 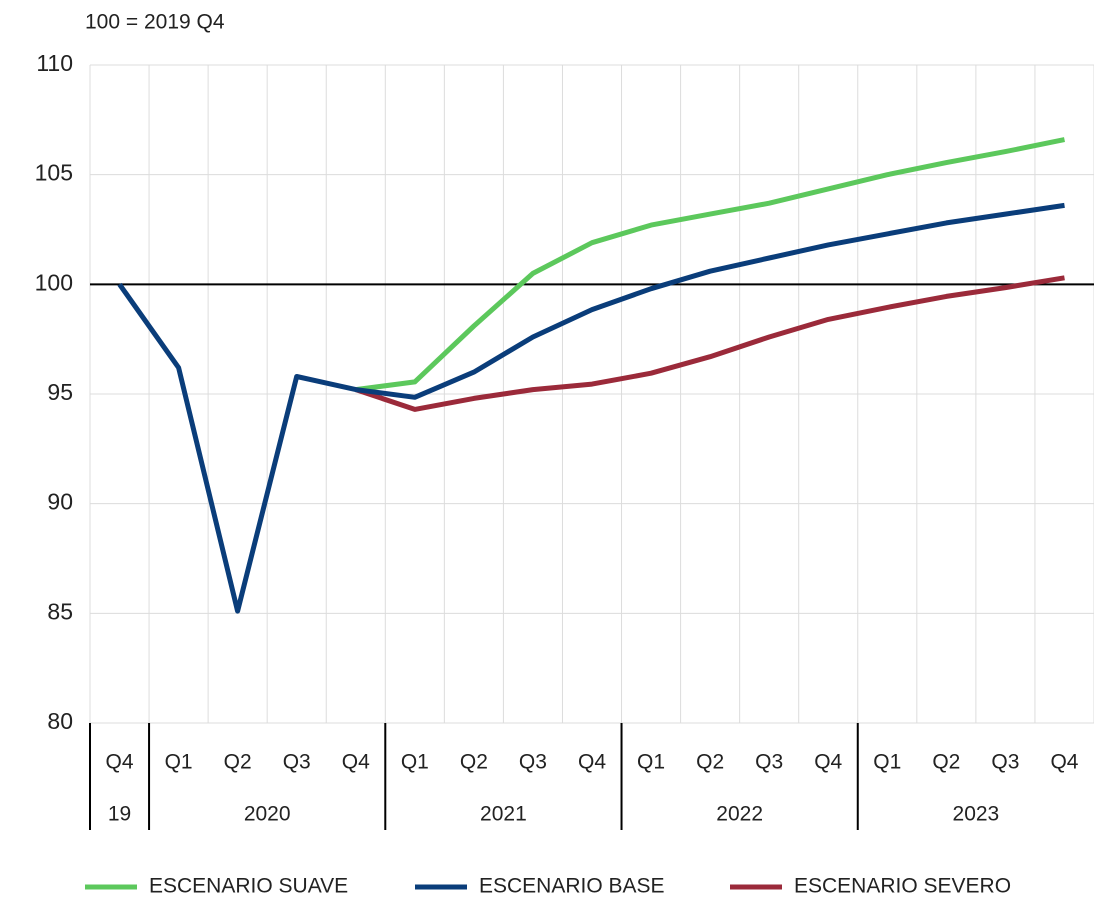 I want to click on y-tick-label: 100, so click(x=54, y=282).